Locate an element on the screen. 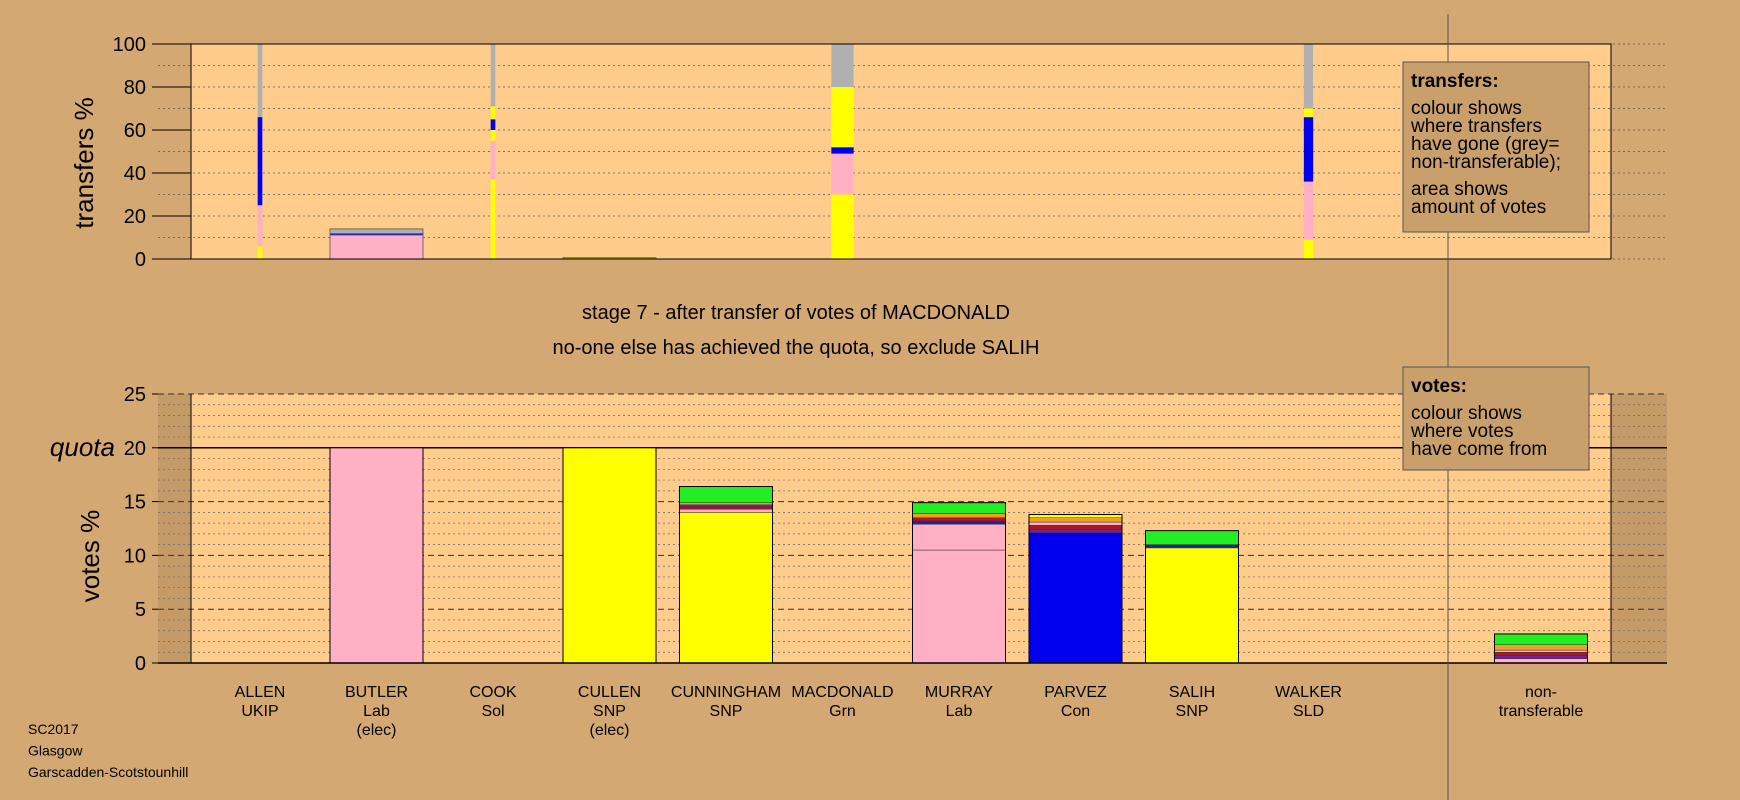 This screenshot has width=1740, height=800. candidate-label: SALIH is located at coordinates (1192, 692).